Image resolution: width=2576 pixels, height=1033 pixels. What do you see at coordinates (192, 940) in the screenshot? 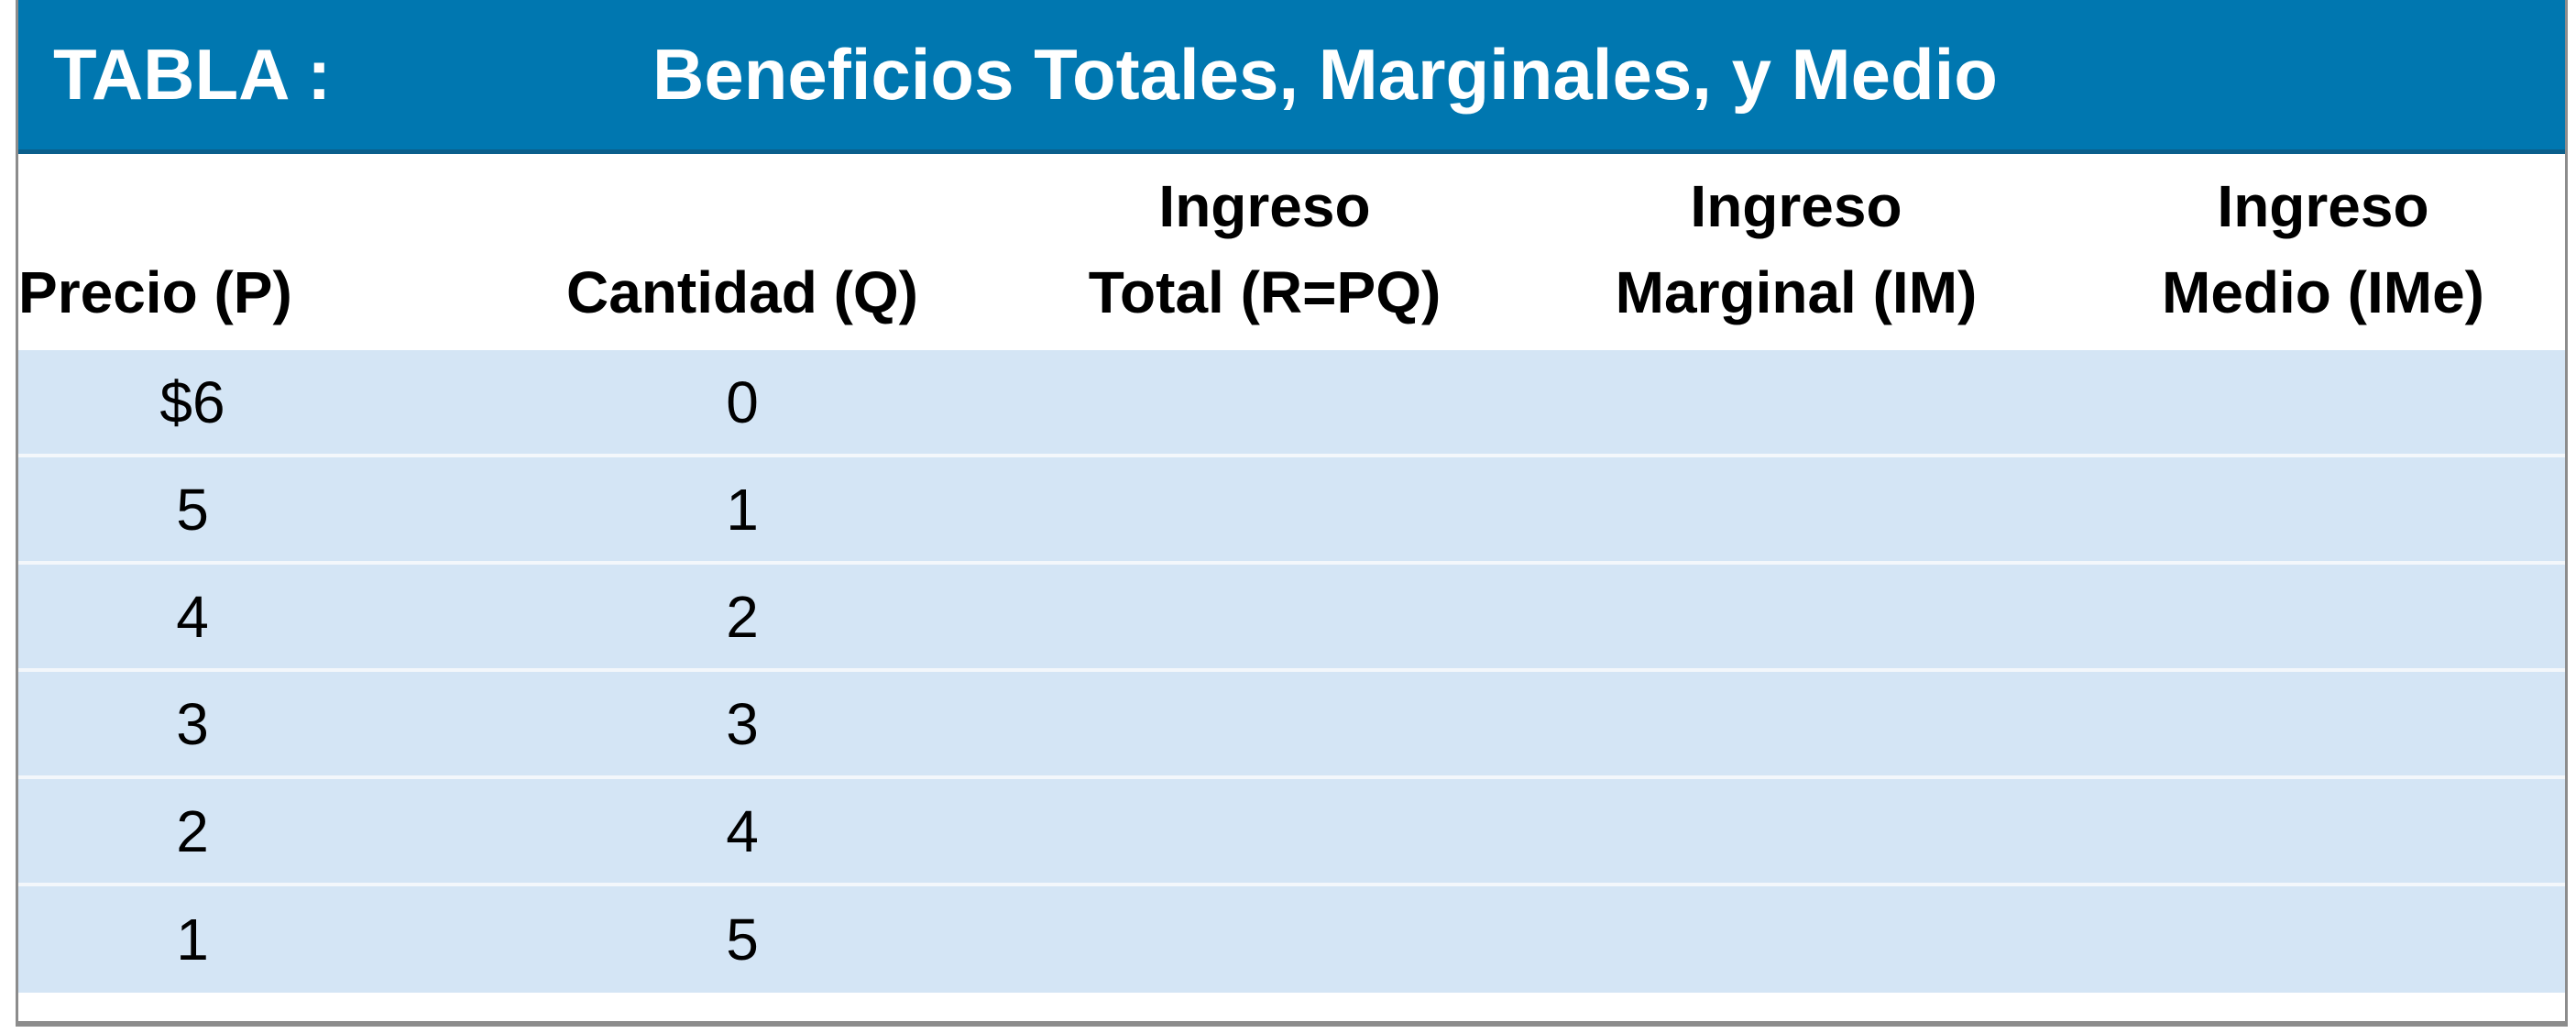
I see `cell-precio: 1` at bounding box center [192, 940].